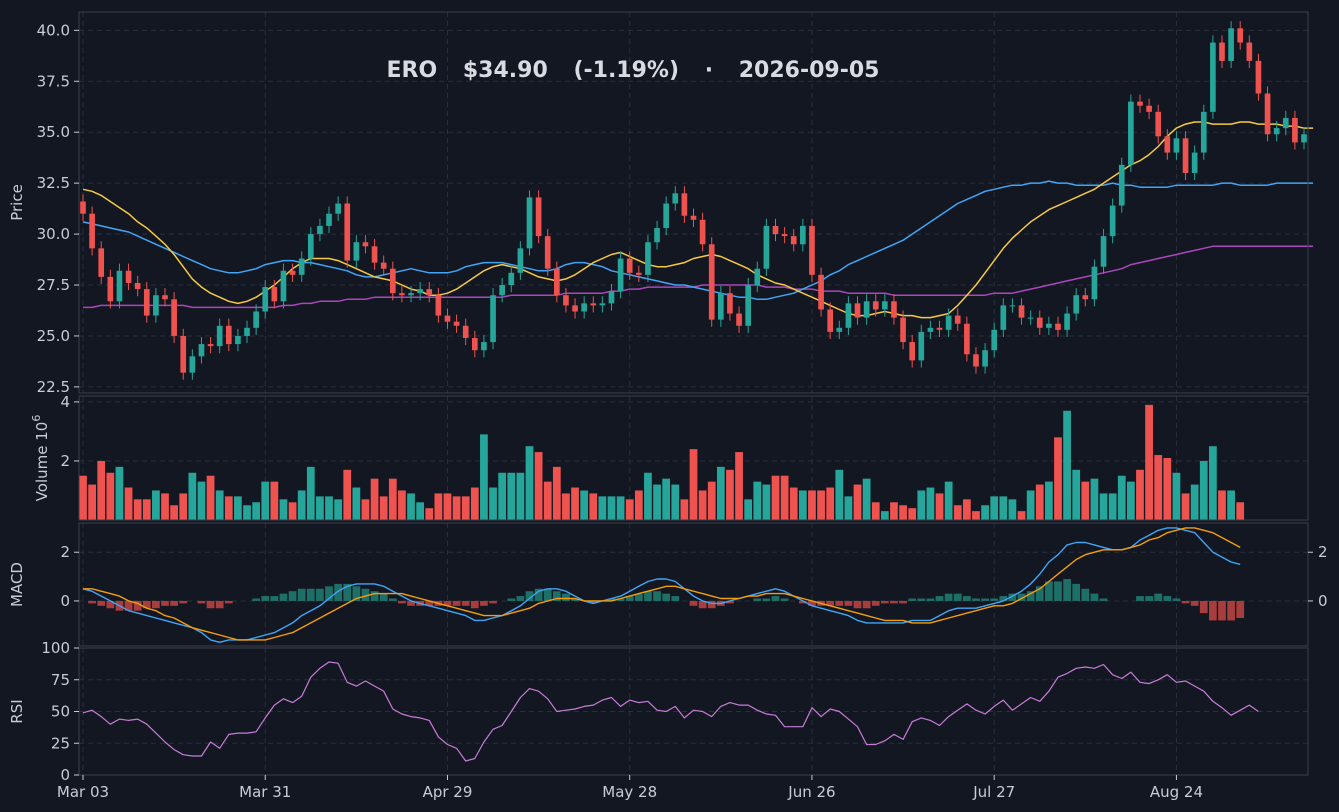  Describe the element at coordinates (1323, 552) in the screenshot. I see `macd-right-tick-label: 2` at that location.